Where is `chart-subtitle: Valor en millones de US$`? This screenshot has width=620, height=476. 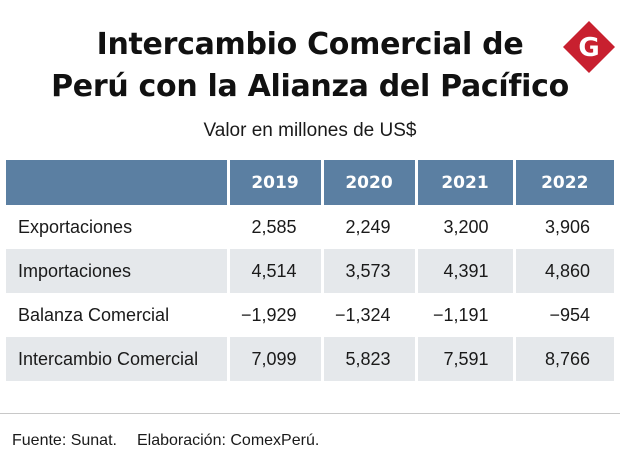
chart-subtitle: Valor en millones de US$ is located at coordinates (310, 130).